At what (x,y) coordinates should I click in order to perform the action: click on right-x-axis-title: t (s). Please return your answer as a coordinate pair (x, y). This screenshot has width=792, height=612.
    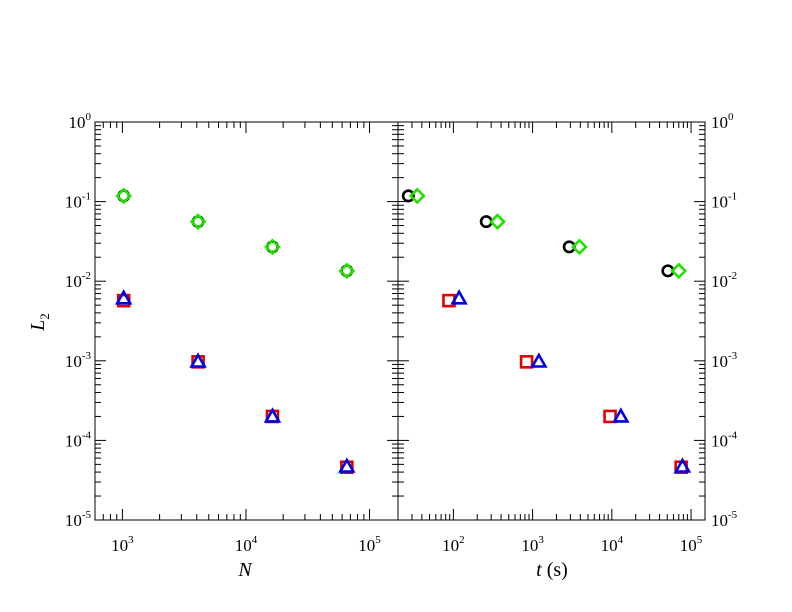
    Looking at the image, I should click on (552, 570).